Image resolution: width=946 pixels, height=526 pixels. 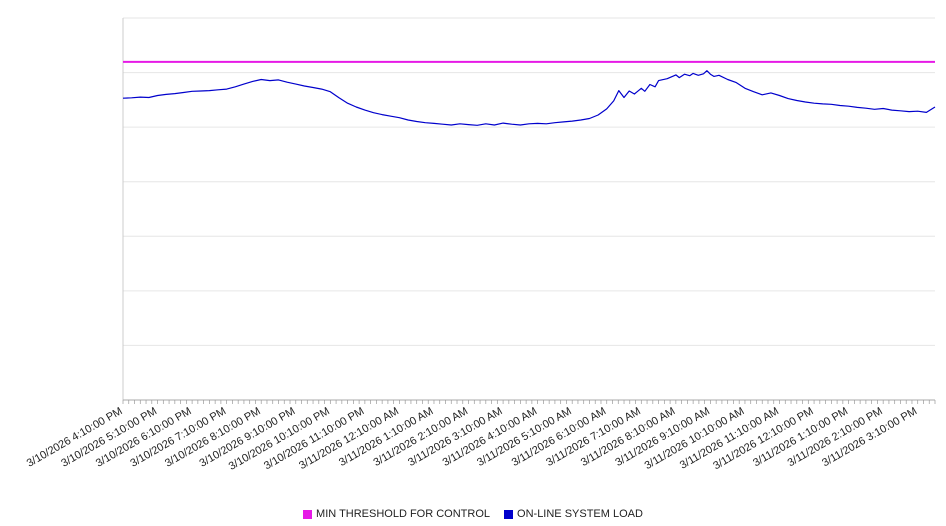 I want to click on online-system-load-line, so click(x=529, y=98).